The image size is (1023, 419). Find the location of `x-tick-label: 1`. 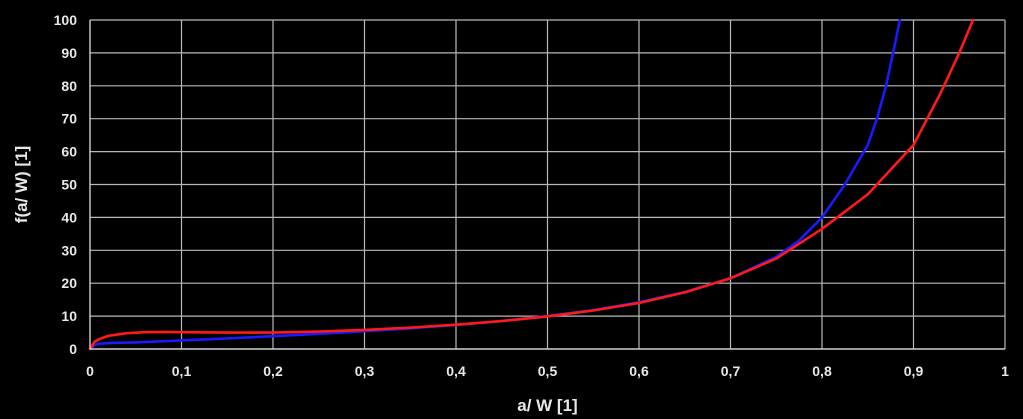

x-tick-label: 1 is located at coordinates (1005, 371).